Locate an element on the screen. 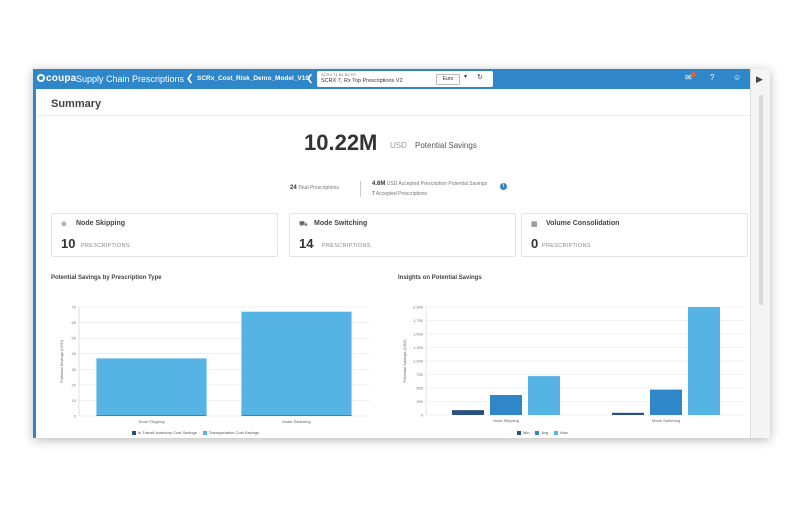 Image resolution: width=800 pixels, height=507 pixels. card-volume-consolidation: ▦ Volume Consolidation 0 PRESCRIPTIONS is located at coordinates (634, 235).